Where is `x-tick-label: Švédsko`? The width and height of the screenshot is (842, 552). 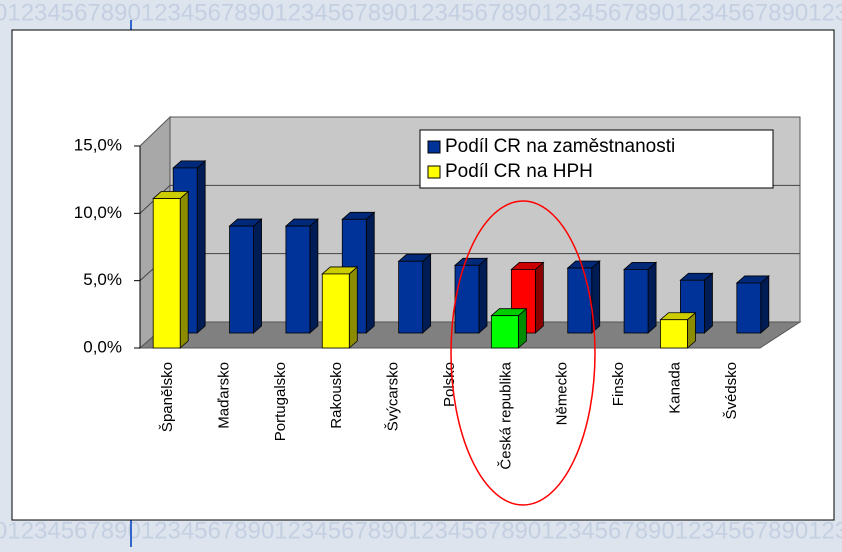
x-tick-label: Švédsko is located at coordinates (731, 391).